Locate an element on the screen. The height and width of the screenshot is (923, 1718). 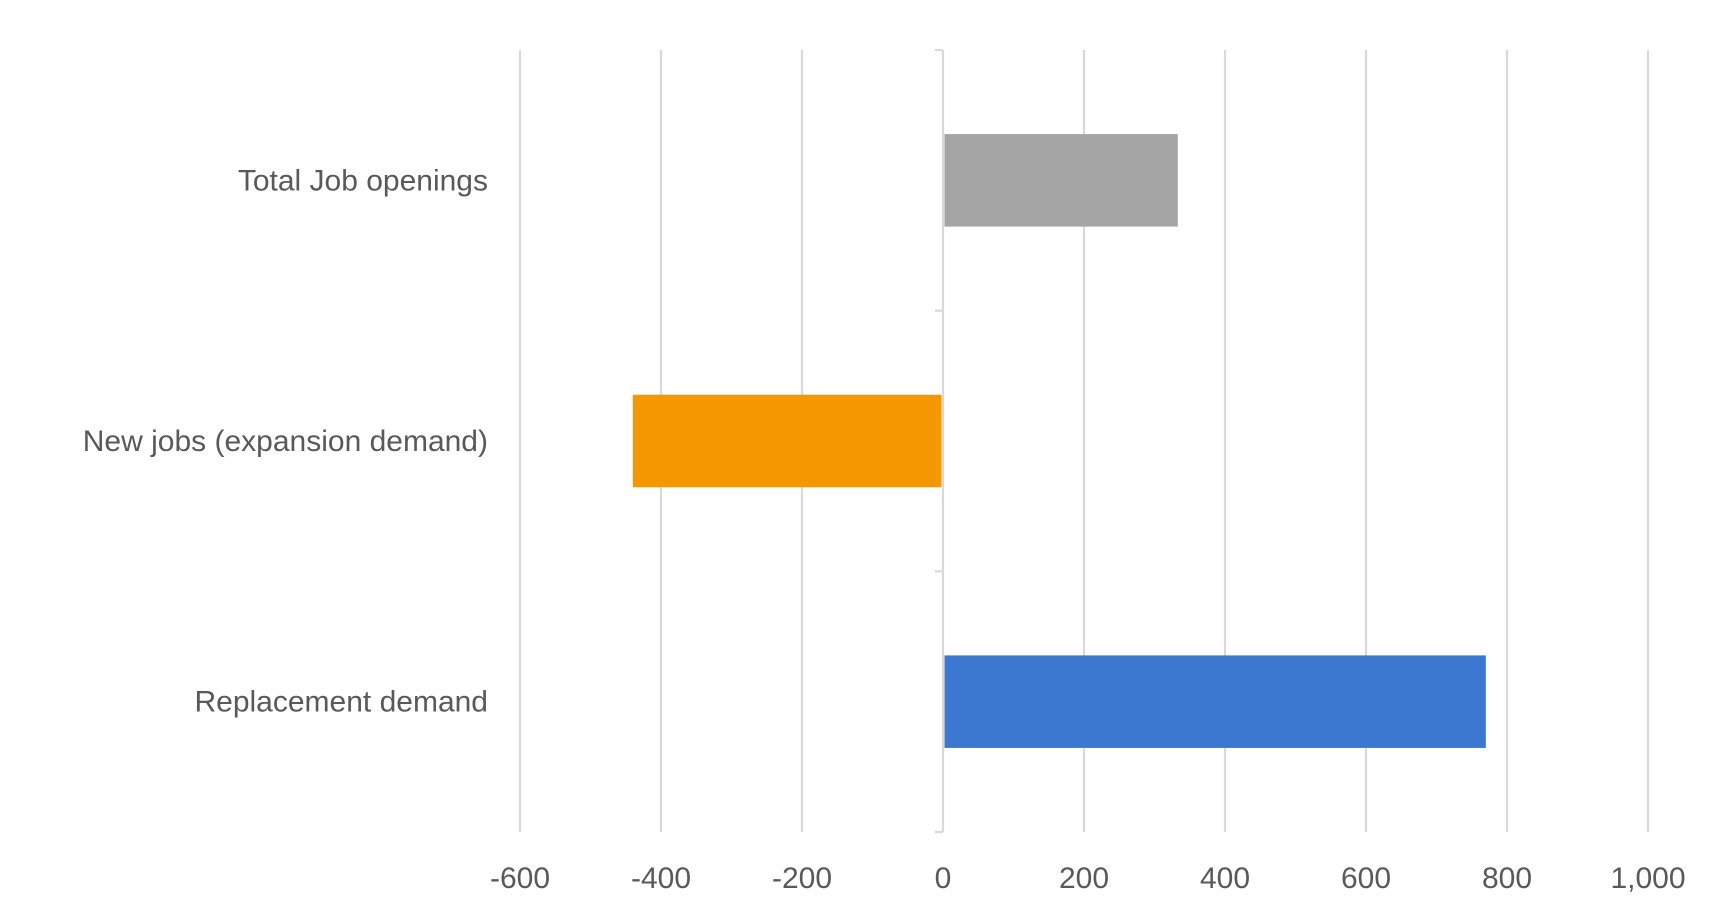
category-label-new-jobs-expansion-demand: New jobs (expansion demand) is located at coordinates (285, 441).